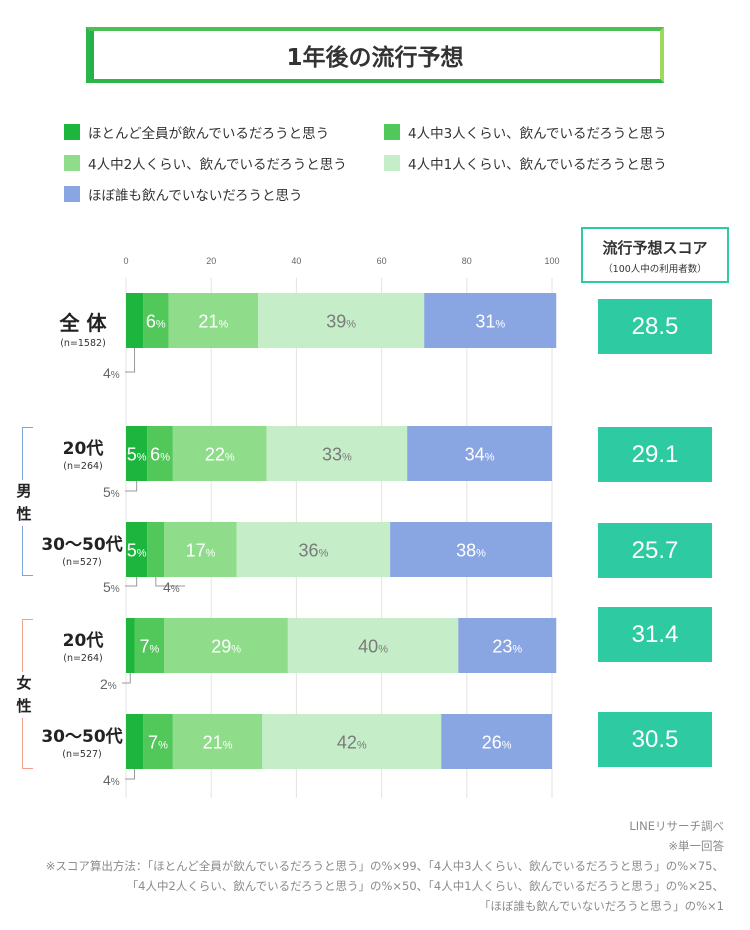 This screenshot has height=930, width=750. Describe the element at coordinates (537, 165) in the screenshot. I see `legend-label-4: 4人中1人くらい、飲んでいるだろうと思う` at that location.